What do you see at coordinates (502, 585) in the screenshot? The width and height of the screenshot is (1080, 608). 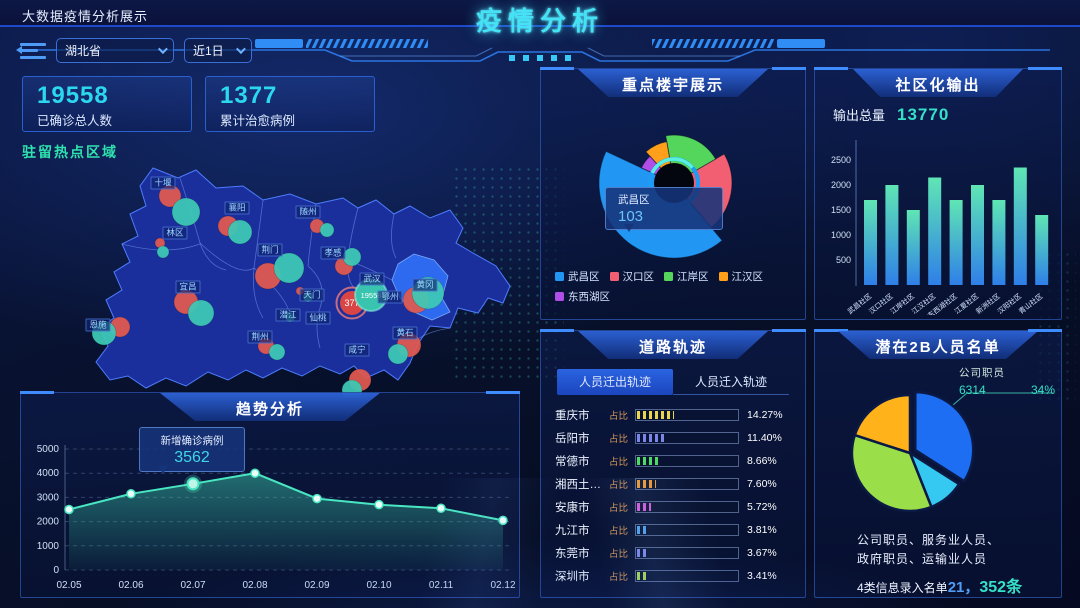 I see `svg-text: 02.12` at bounding box center [502, 585].